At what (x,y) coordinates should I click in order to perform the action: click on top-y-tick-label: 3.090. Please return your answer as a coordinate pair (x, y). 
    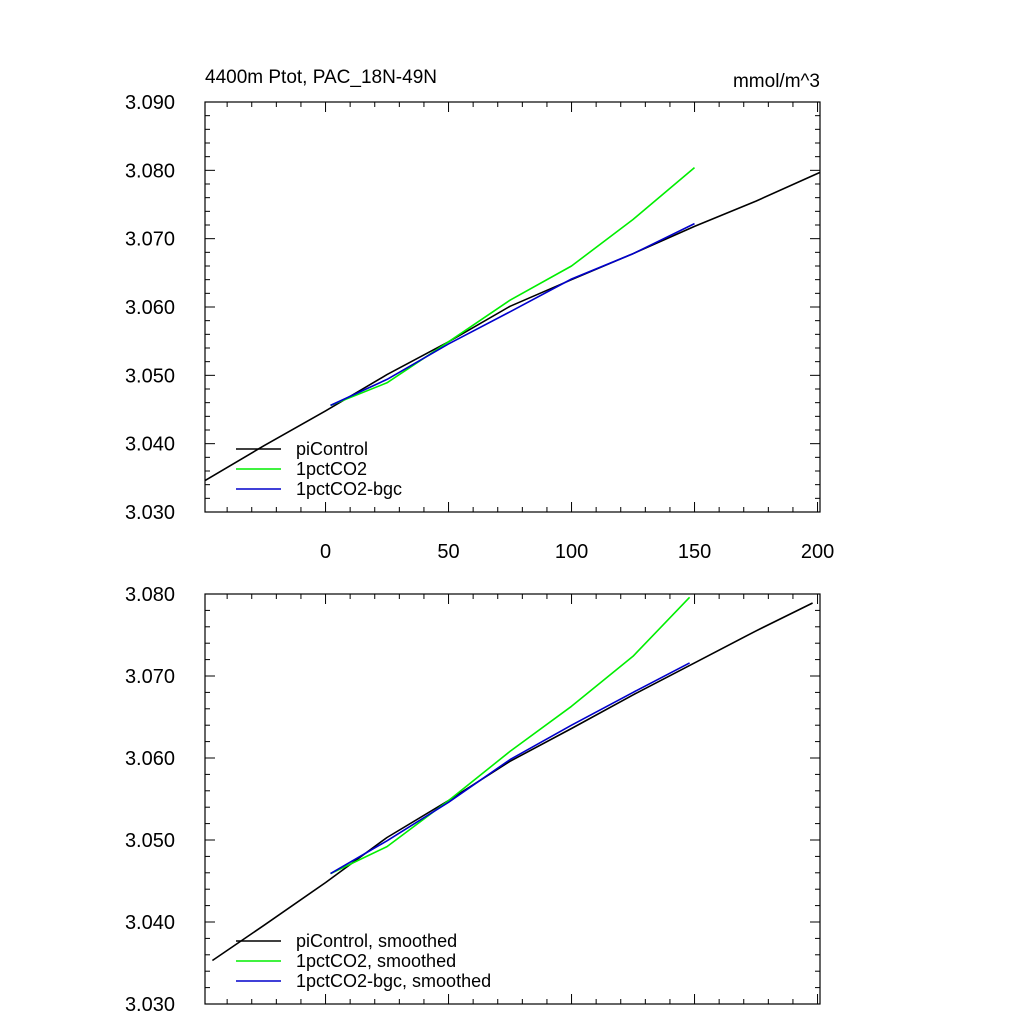
    Looking at the image, I should click on (150, 103).